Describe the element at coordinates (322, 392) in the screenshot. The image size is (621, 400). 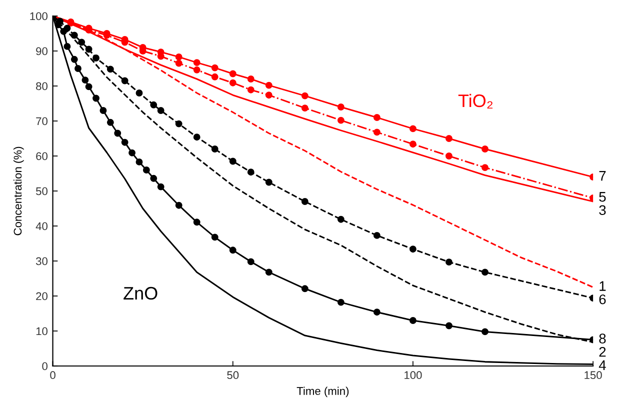
I see `x-axis-title: Time (min)` at that location.